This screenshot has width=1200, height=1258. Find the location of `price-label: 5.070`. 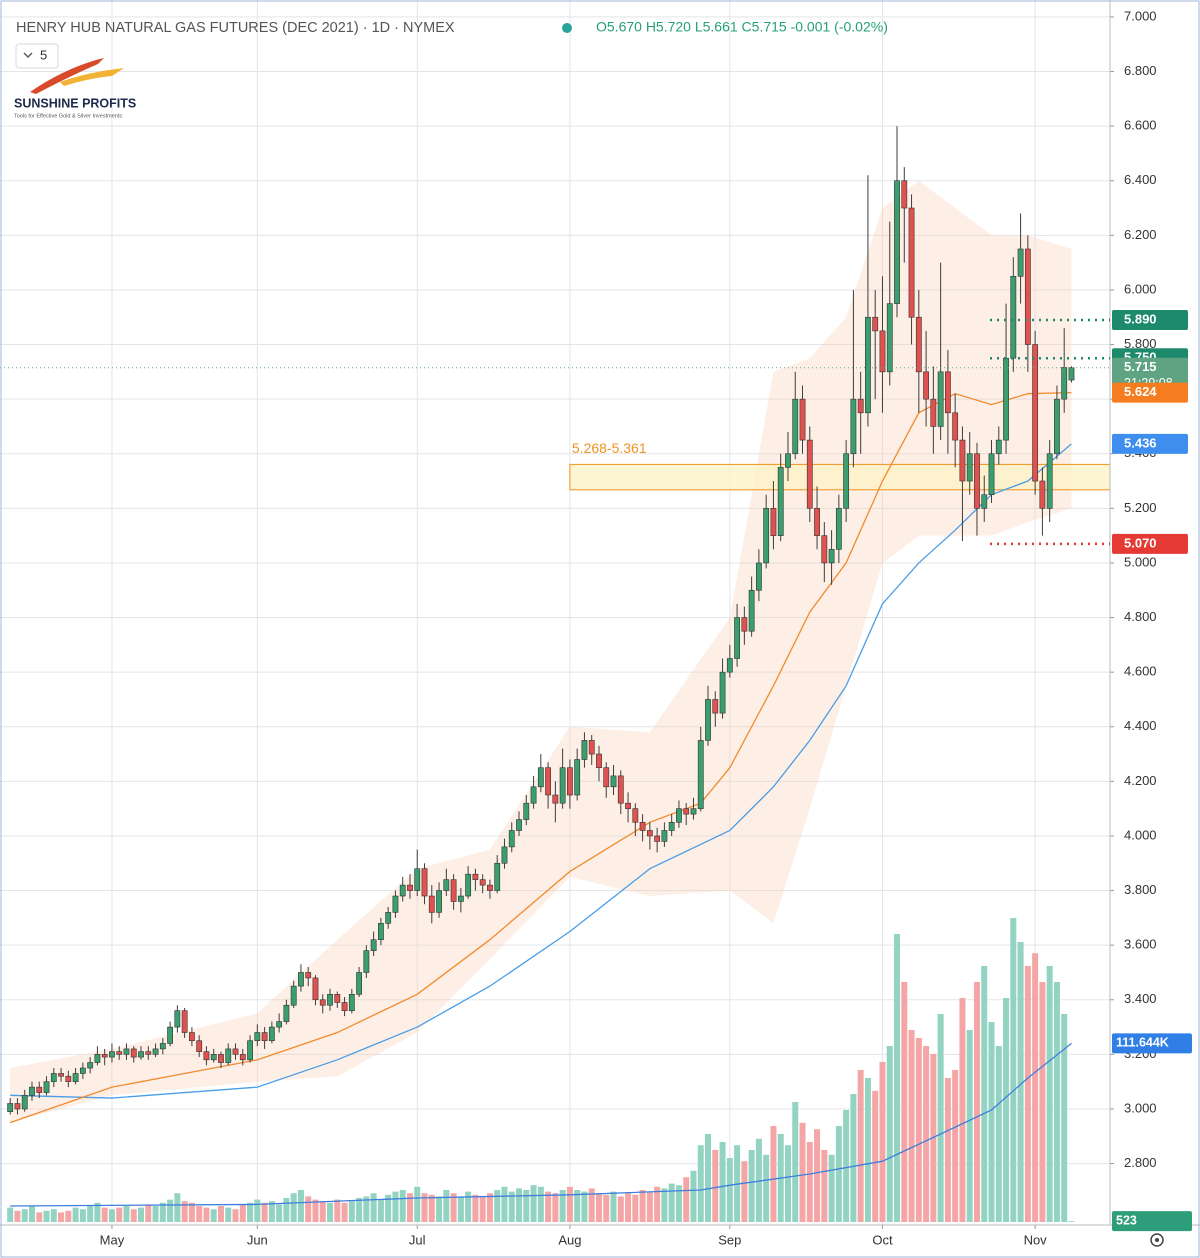

price-label: 5.070 is located at coordinates (1140, 542).